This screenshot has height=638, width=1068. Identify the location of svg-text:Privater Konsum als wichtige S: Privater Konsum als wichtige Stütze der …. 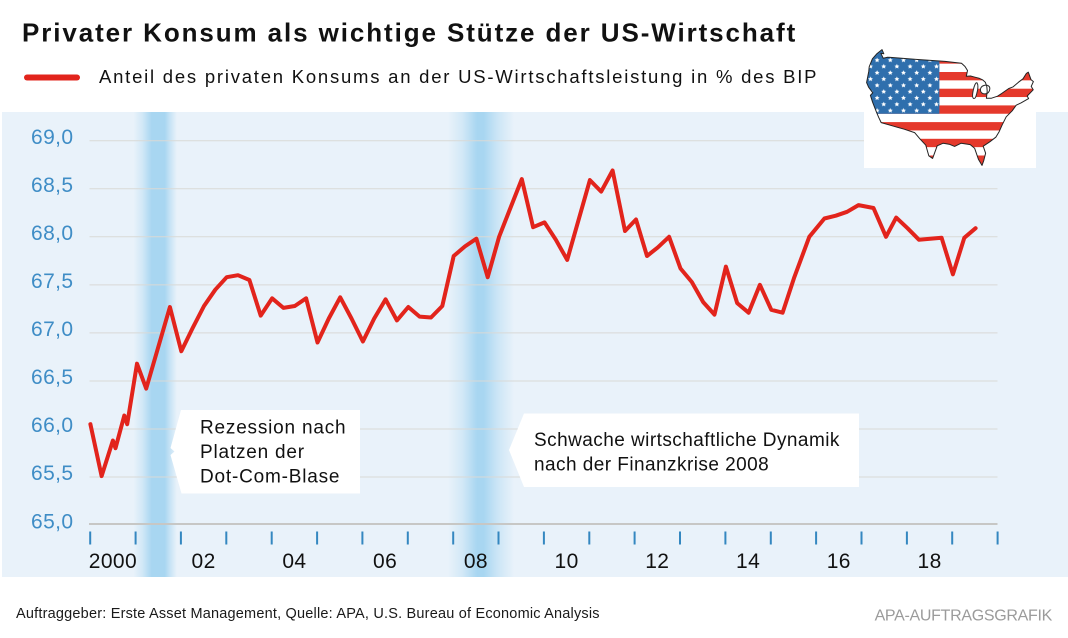
(409, 33).